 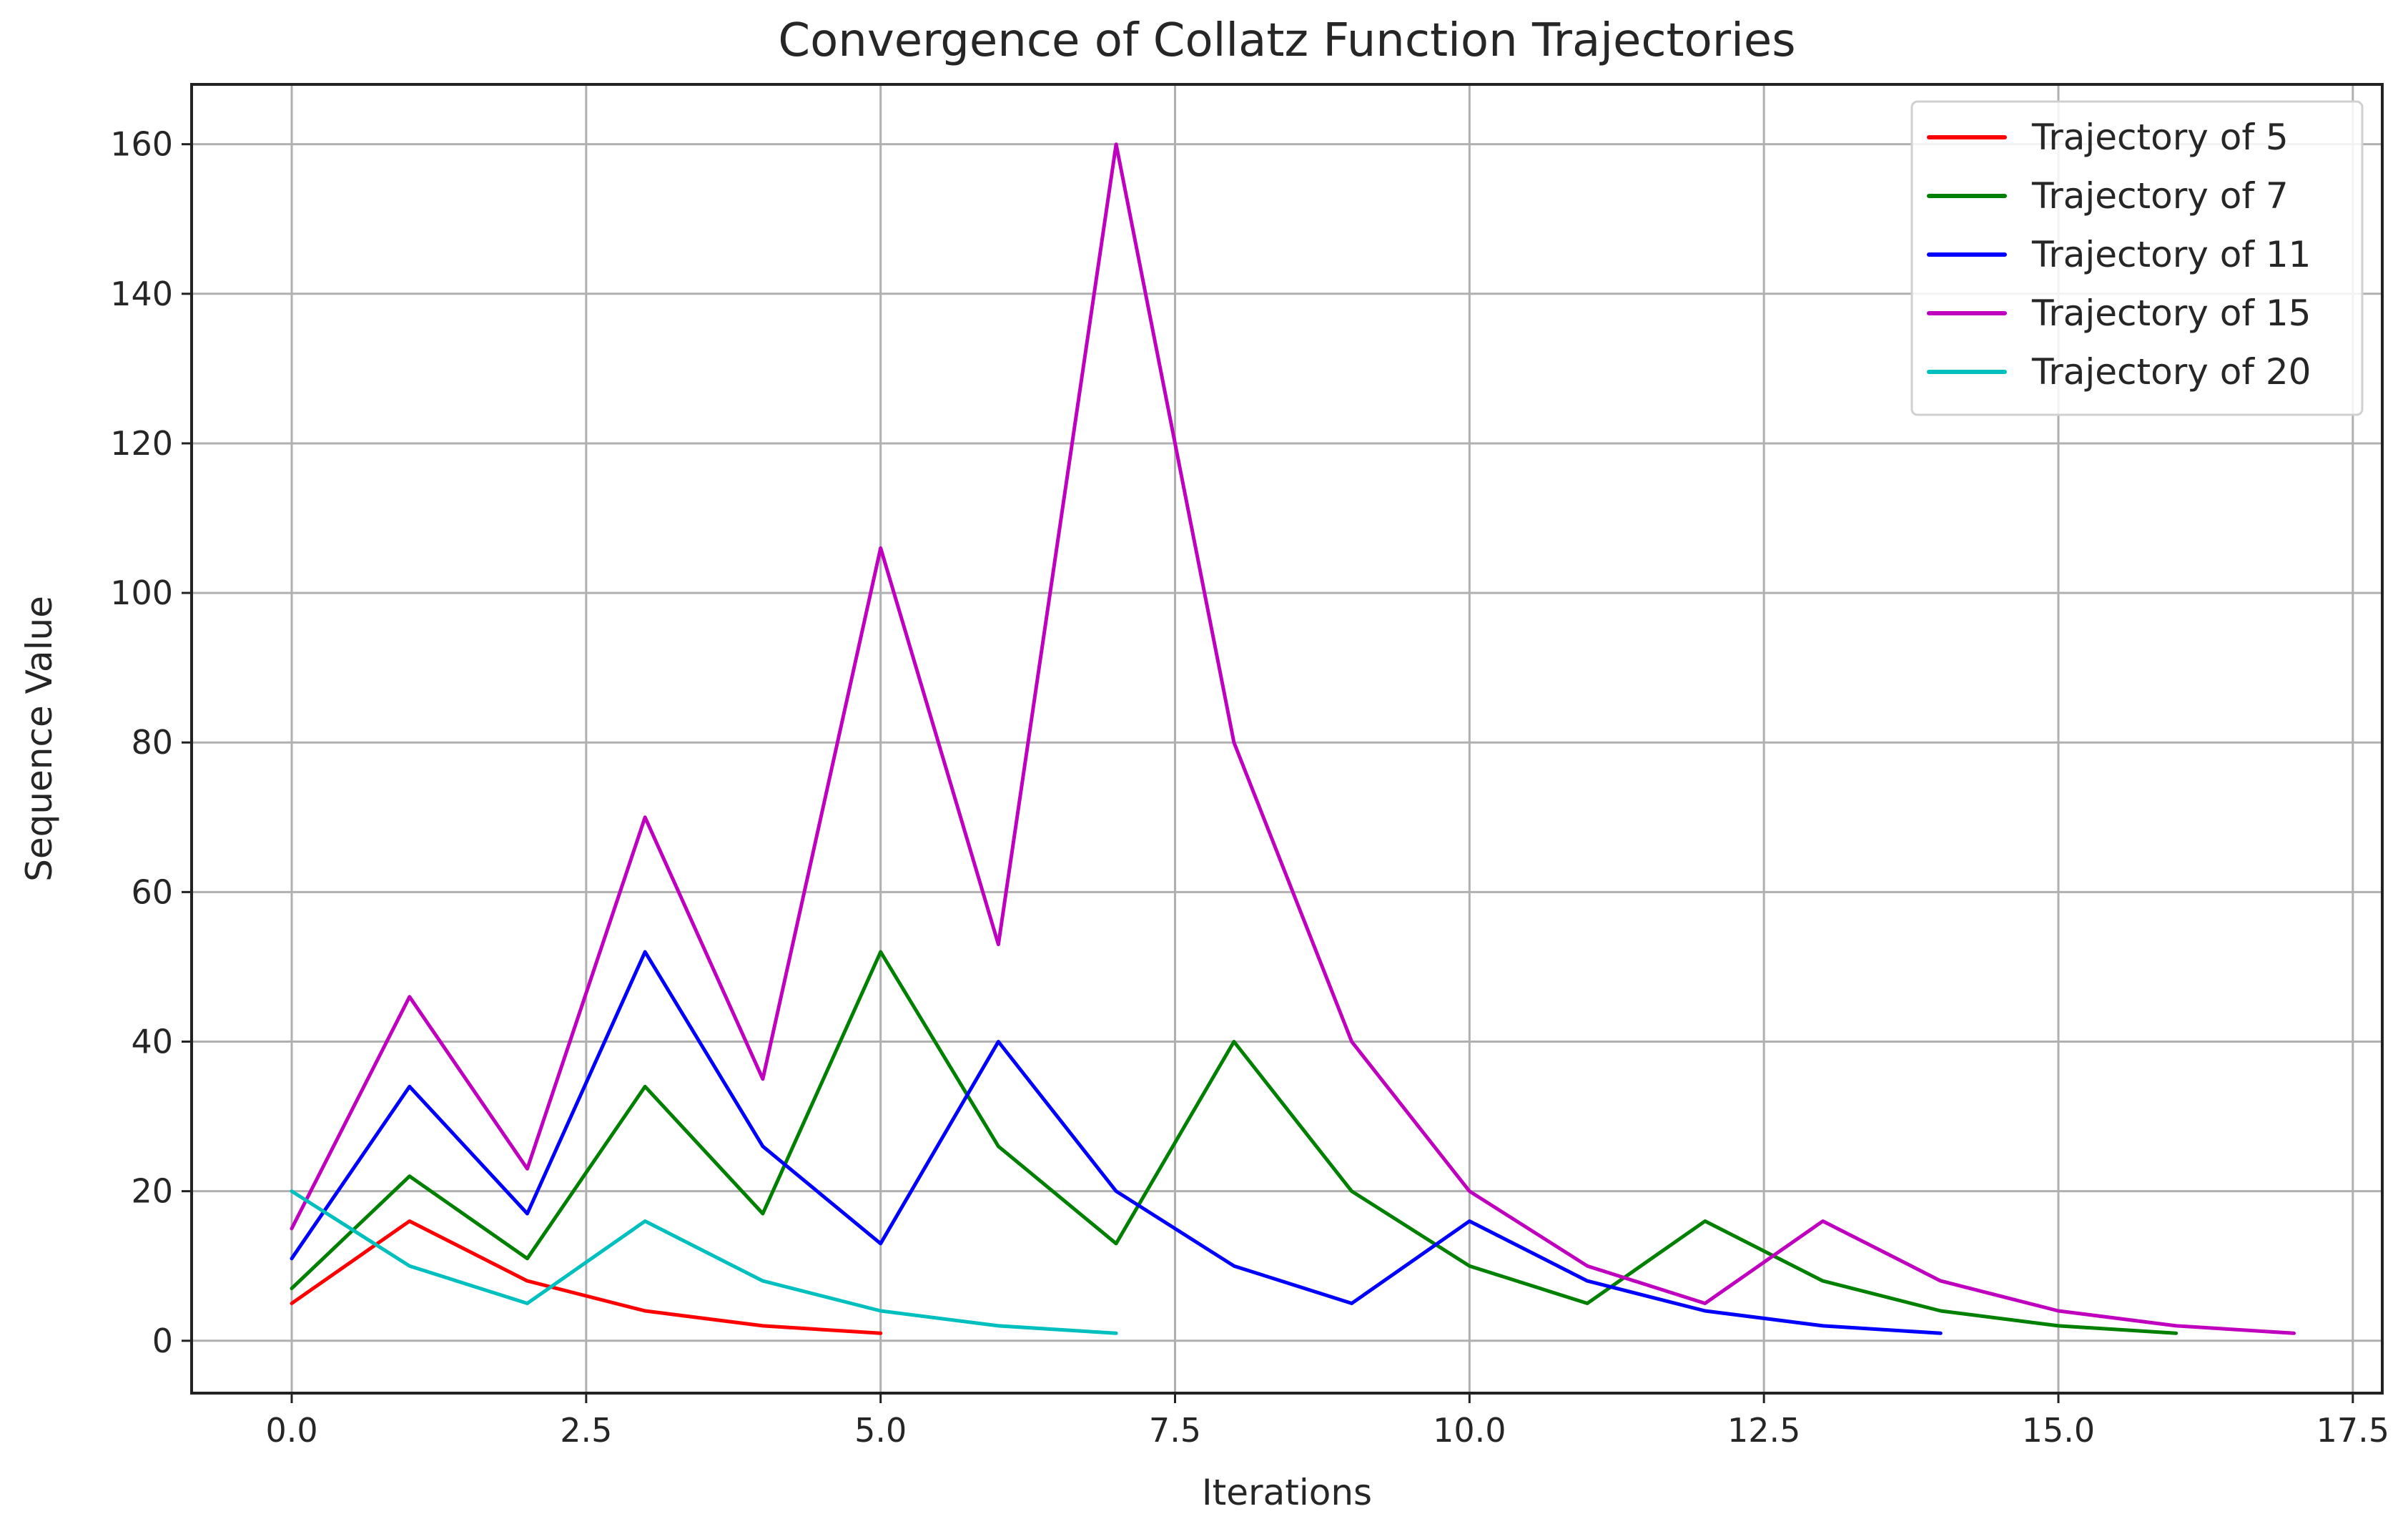 What do you see at coordinates (2171, 254) in the screenshot?
I see `legend-label-3: Trajectory of 11` at bounding box center [2171, 254].